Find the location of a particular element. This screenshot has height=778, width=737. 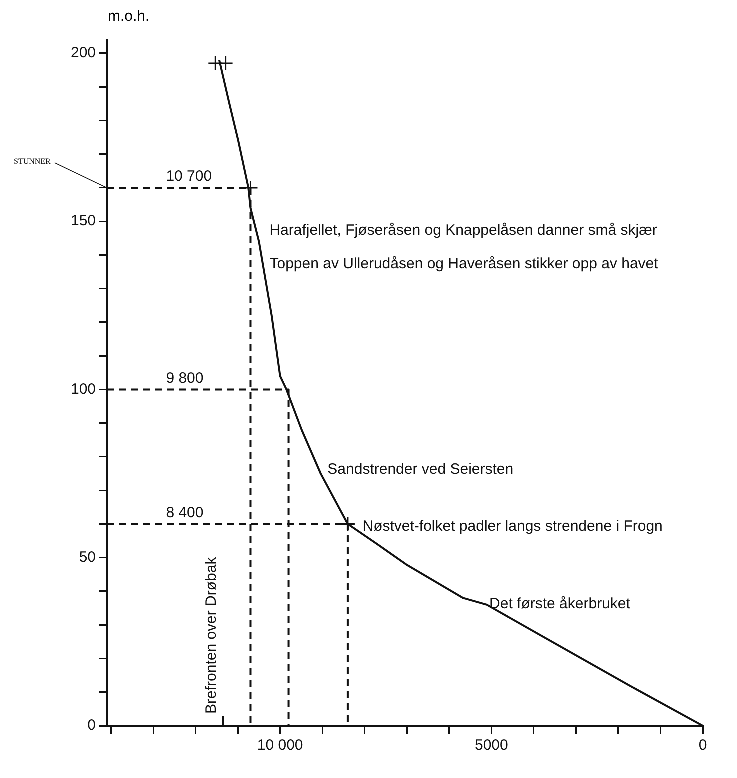

y-tick-label: 200 is located at coordinates (83, 53).